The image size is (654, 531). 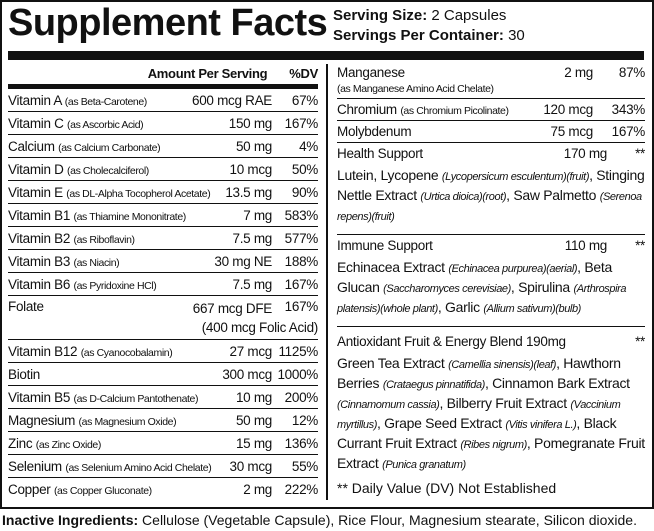 I want to click on nutrient-name: Selenium, so click(x=35, y=466).